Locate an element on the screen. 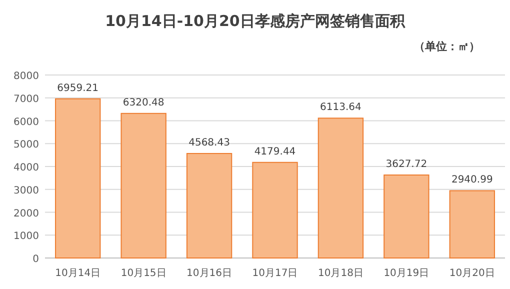 The width and height of the screenshot is (510, 289). chart-title: 10月14日-10月20日孝感房产网签销售面积 is located at coordinates (255, 21).